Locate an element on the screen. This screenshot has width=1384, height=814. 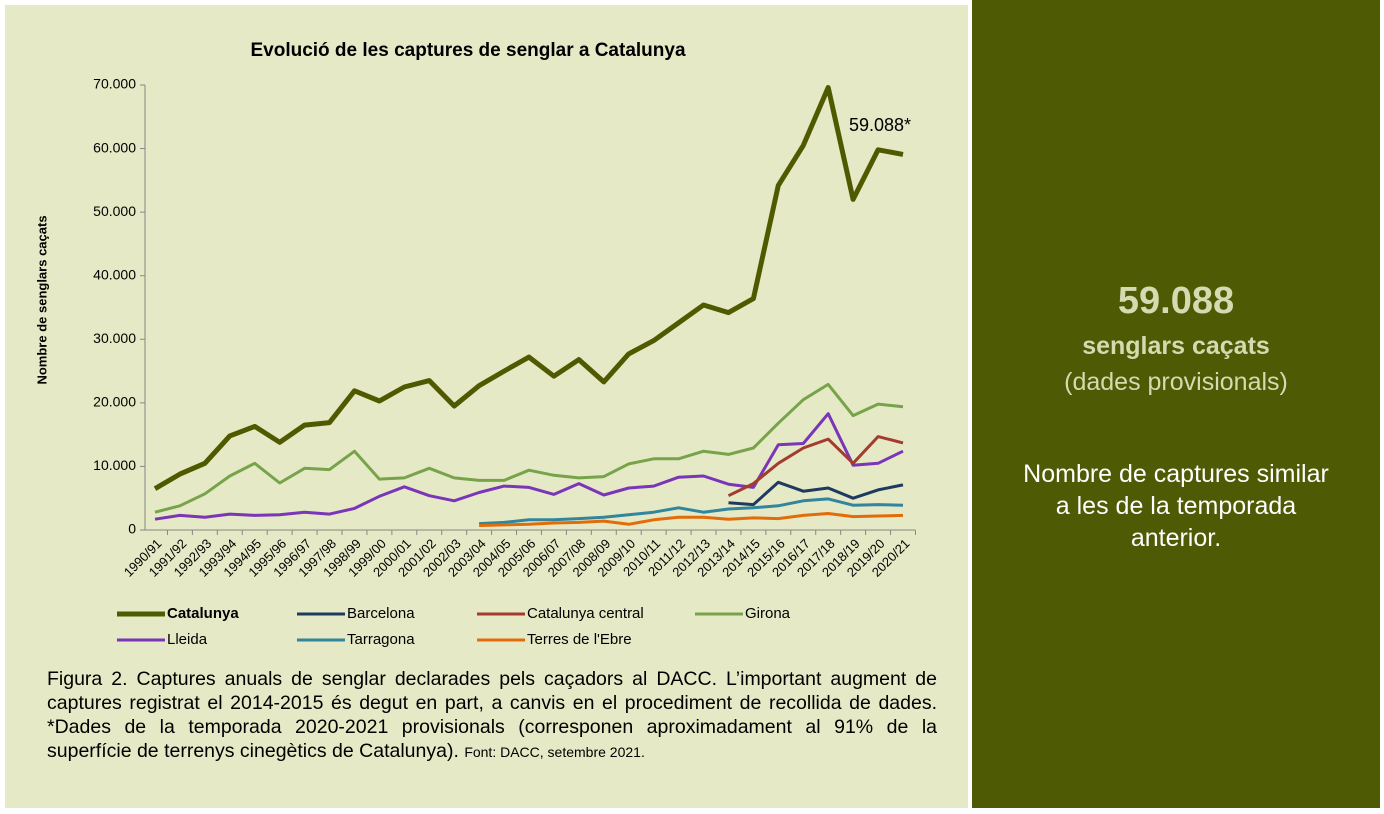
subtitle: senglars caçats is located at coordinates (1176, 346).